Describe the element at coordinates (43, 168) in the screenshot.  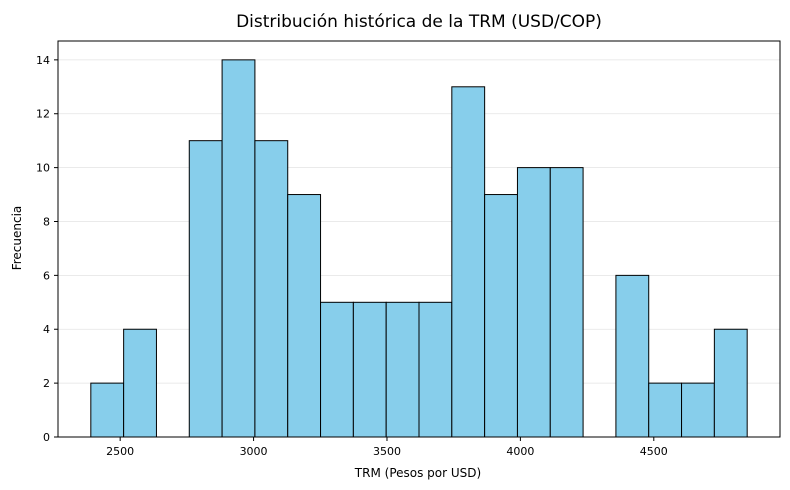
I see `y-tick-label-5: 10` at that location.